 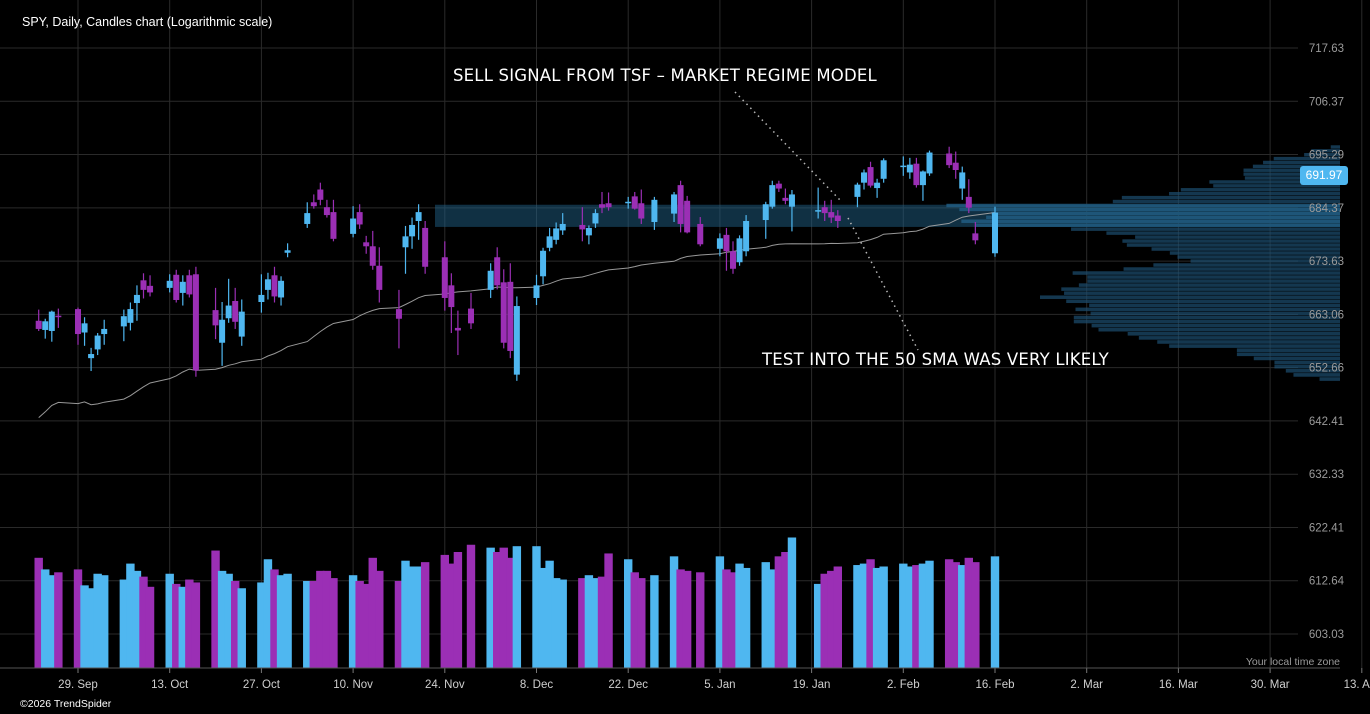 I want to click on copyright: ©2026 TrendSpider, so click(x=66, y=704).